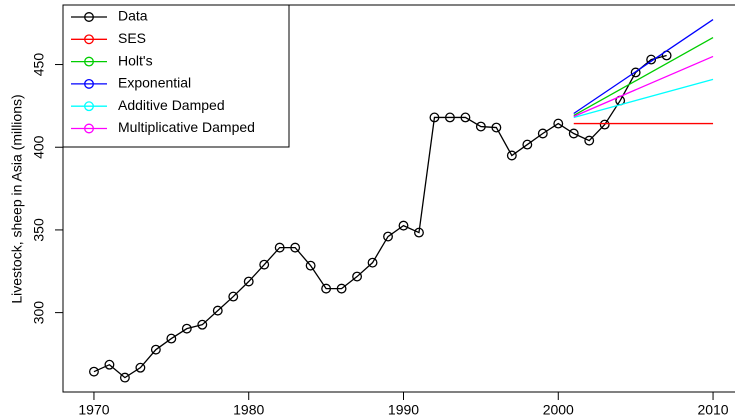 The image size is (735, 419). I want to click on legend-label: Exponential, so click(154, 83).